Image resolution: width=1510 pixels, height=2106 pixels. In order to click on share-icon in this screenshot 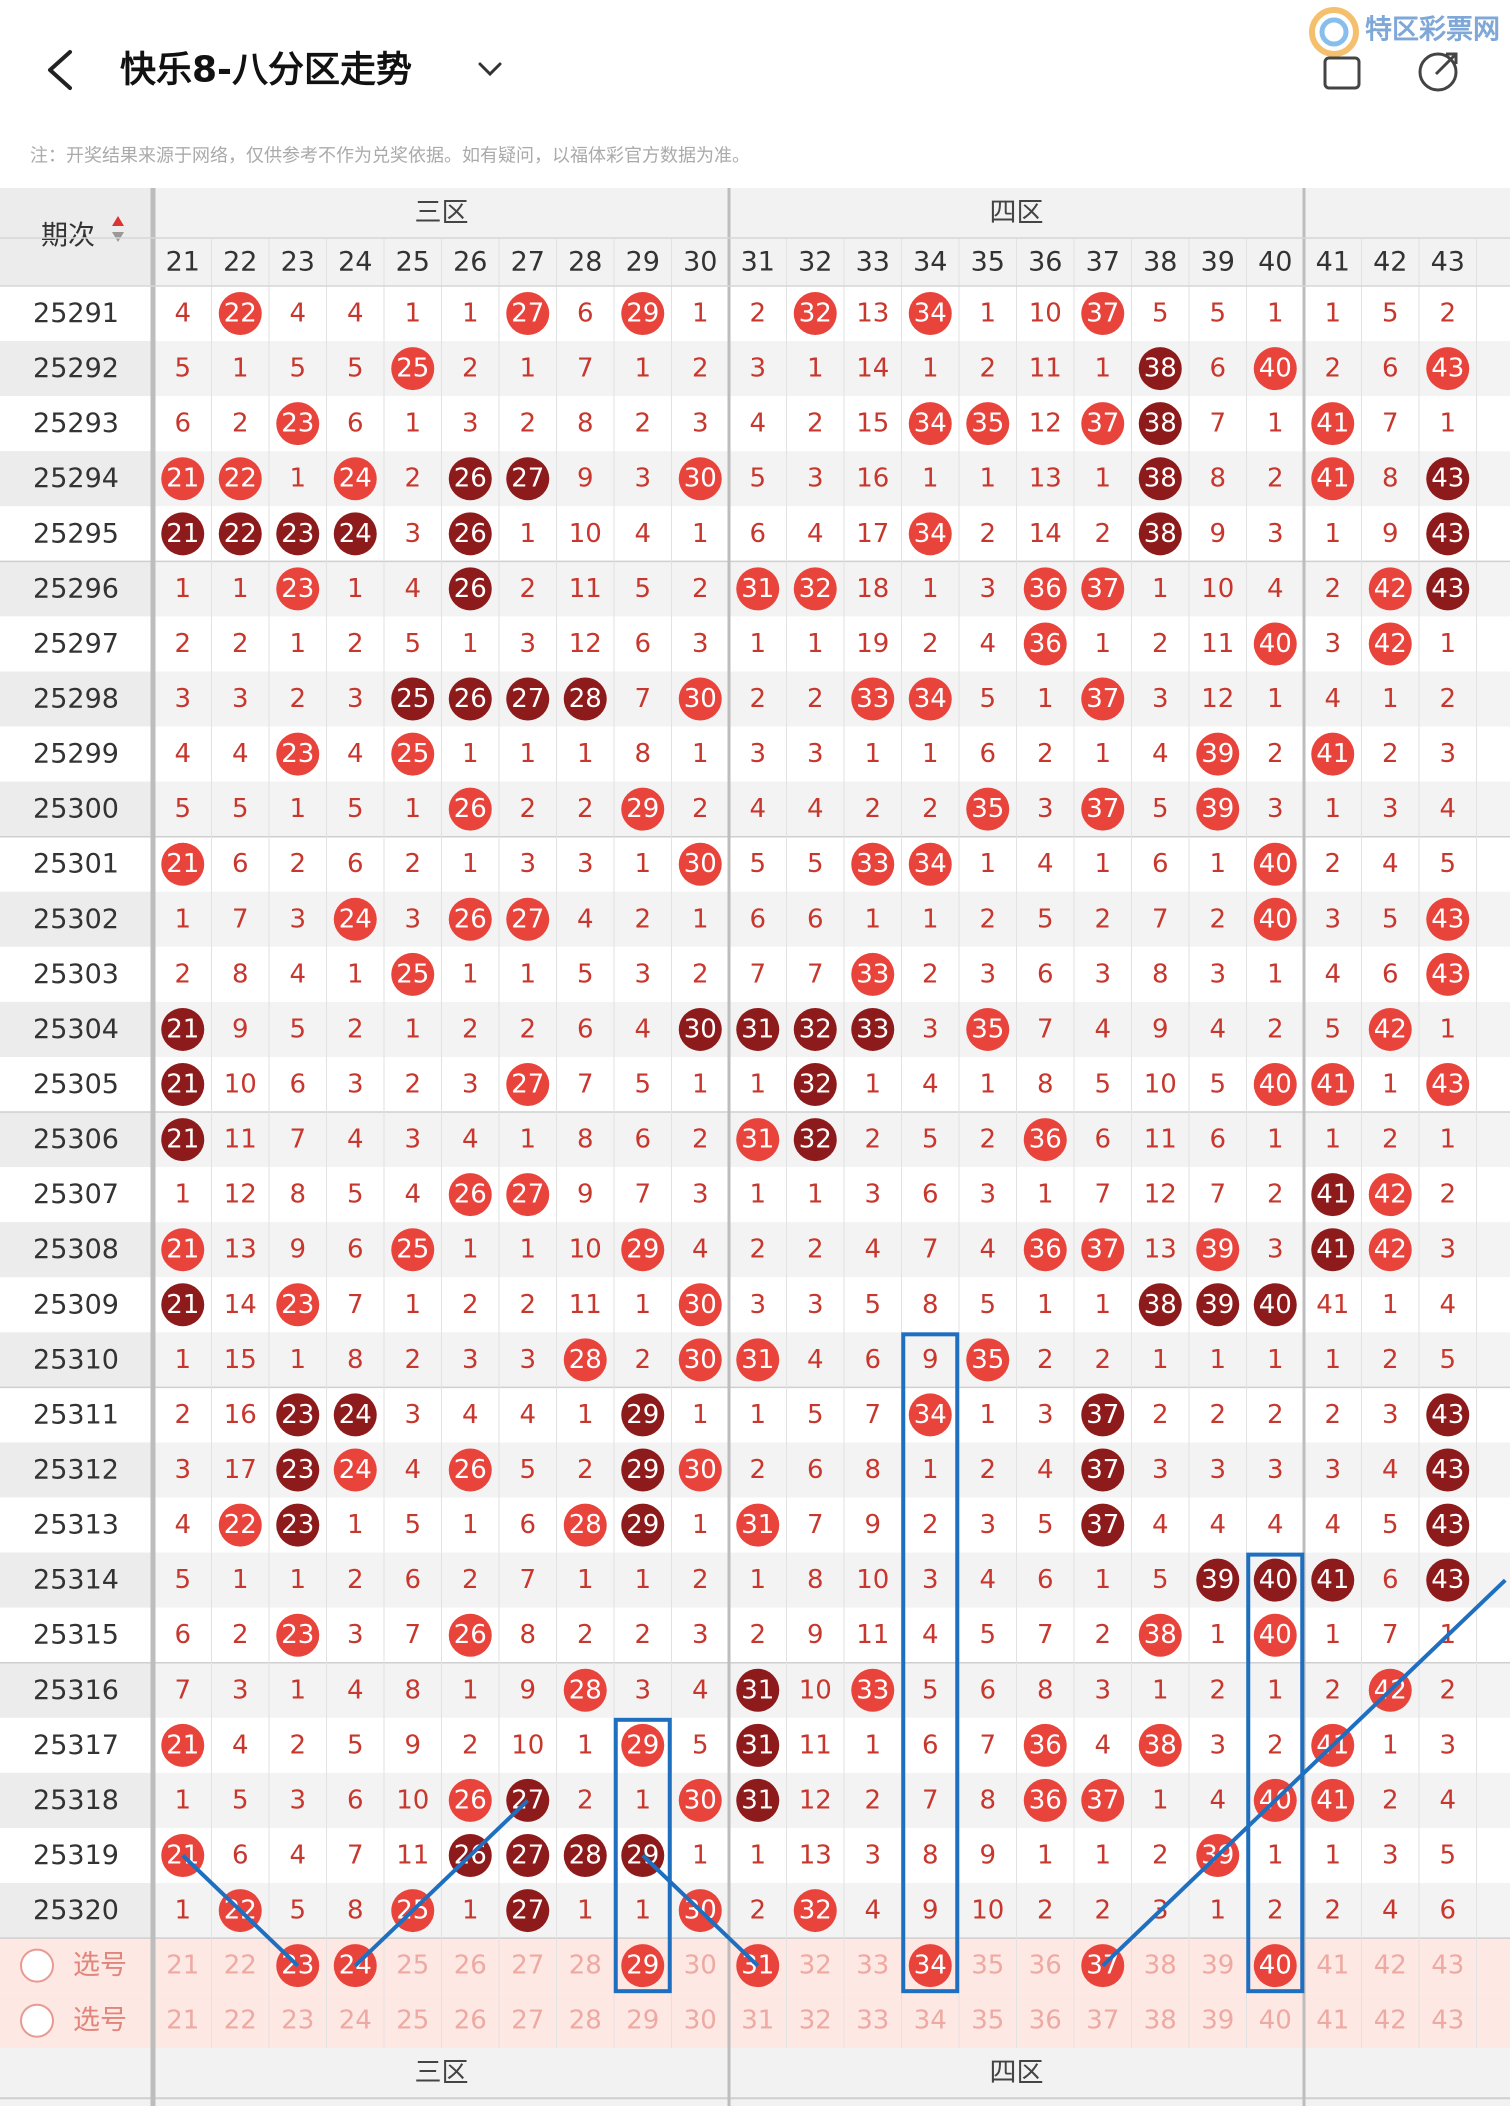, I will do `click(1438, 72)`.